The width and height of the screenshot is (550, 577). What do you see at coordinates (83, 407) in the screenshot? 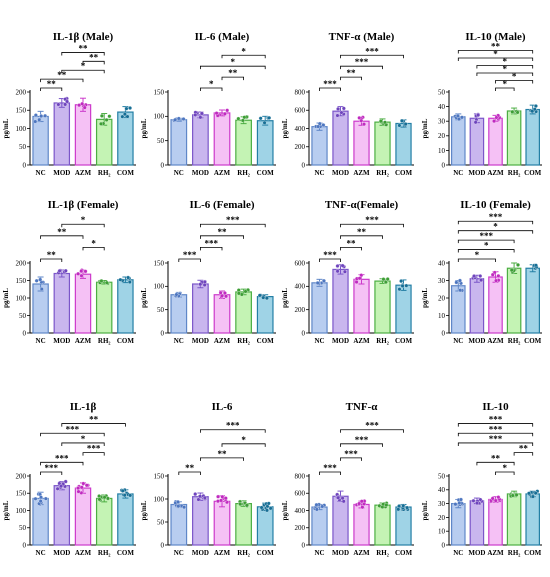
I see `chart-title: IL-1β` at bounding box center [83, 407].